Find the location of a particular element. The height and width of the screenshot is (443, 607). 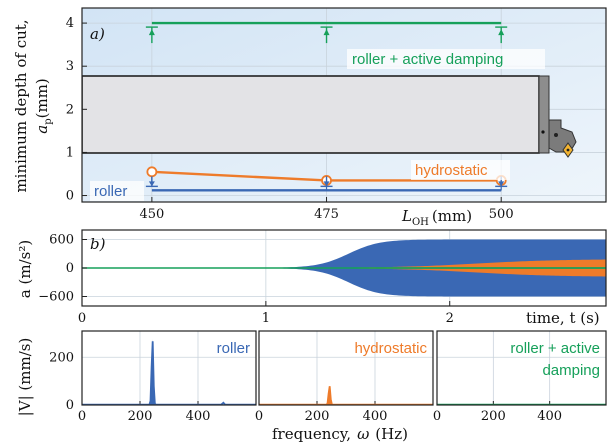

spectrum-label: roller is located at coordinates (233, 348).